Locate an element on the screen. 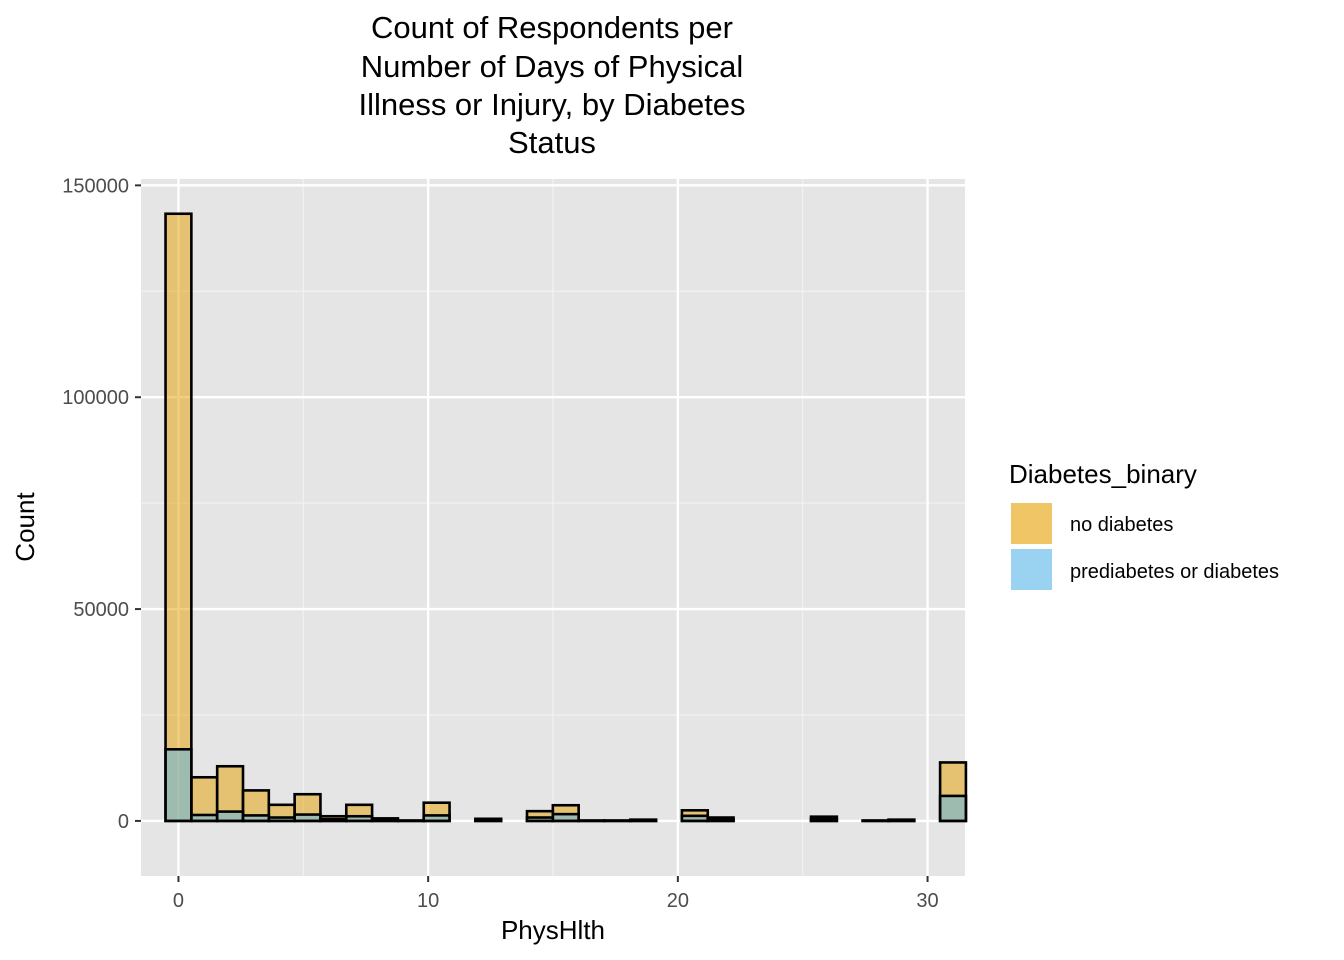  series-prediabetes-or-diabetes is located at coordinates (566, 785).